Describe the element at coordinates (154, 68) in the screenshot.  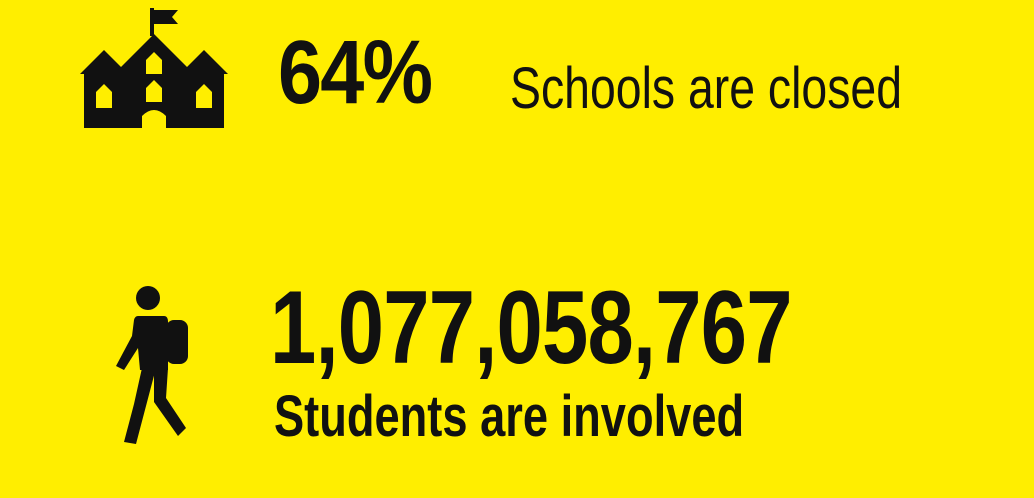
I see `school-building-icon` at that location.